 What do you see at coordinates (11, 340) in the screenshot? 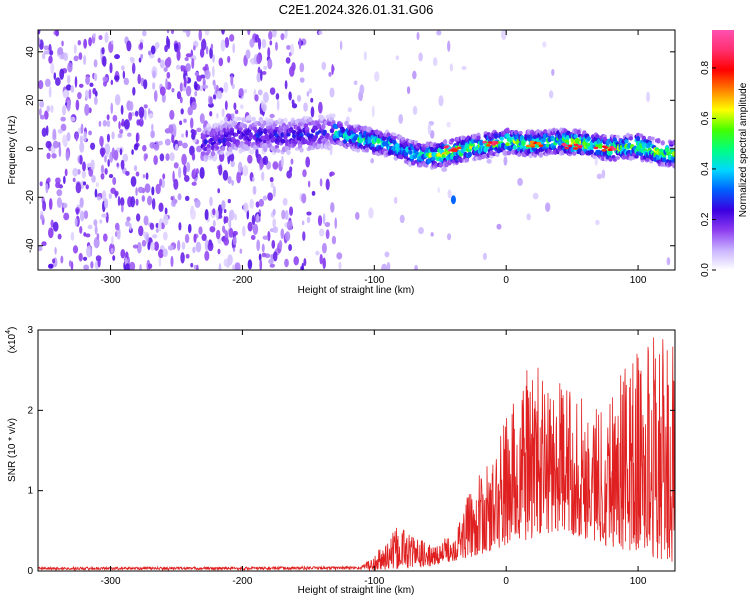
I see `snr-y-multiplier: (x104)` at bounding box center [11, 340].